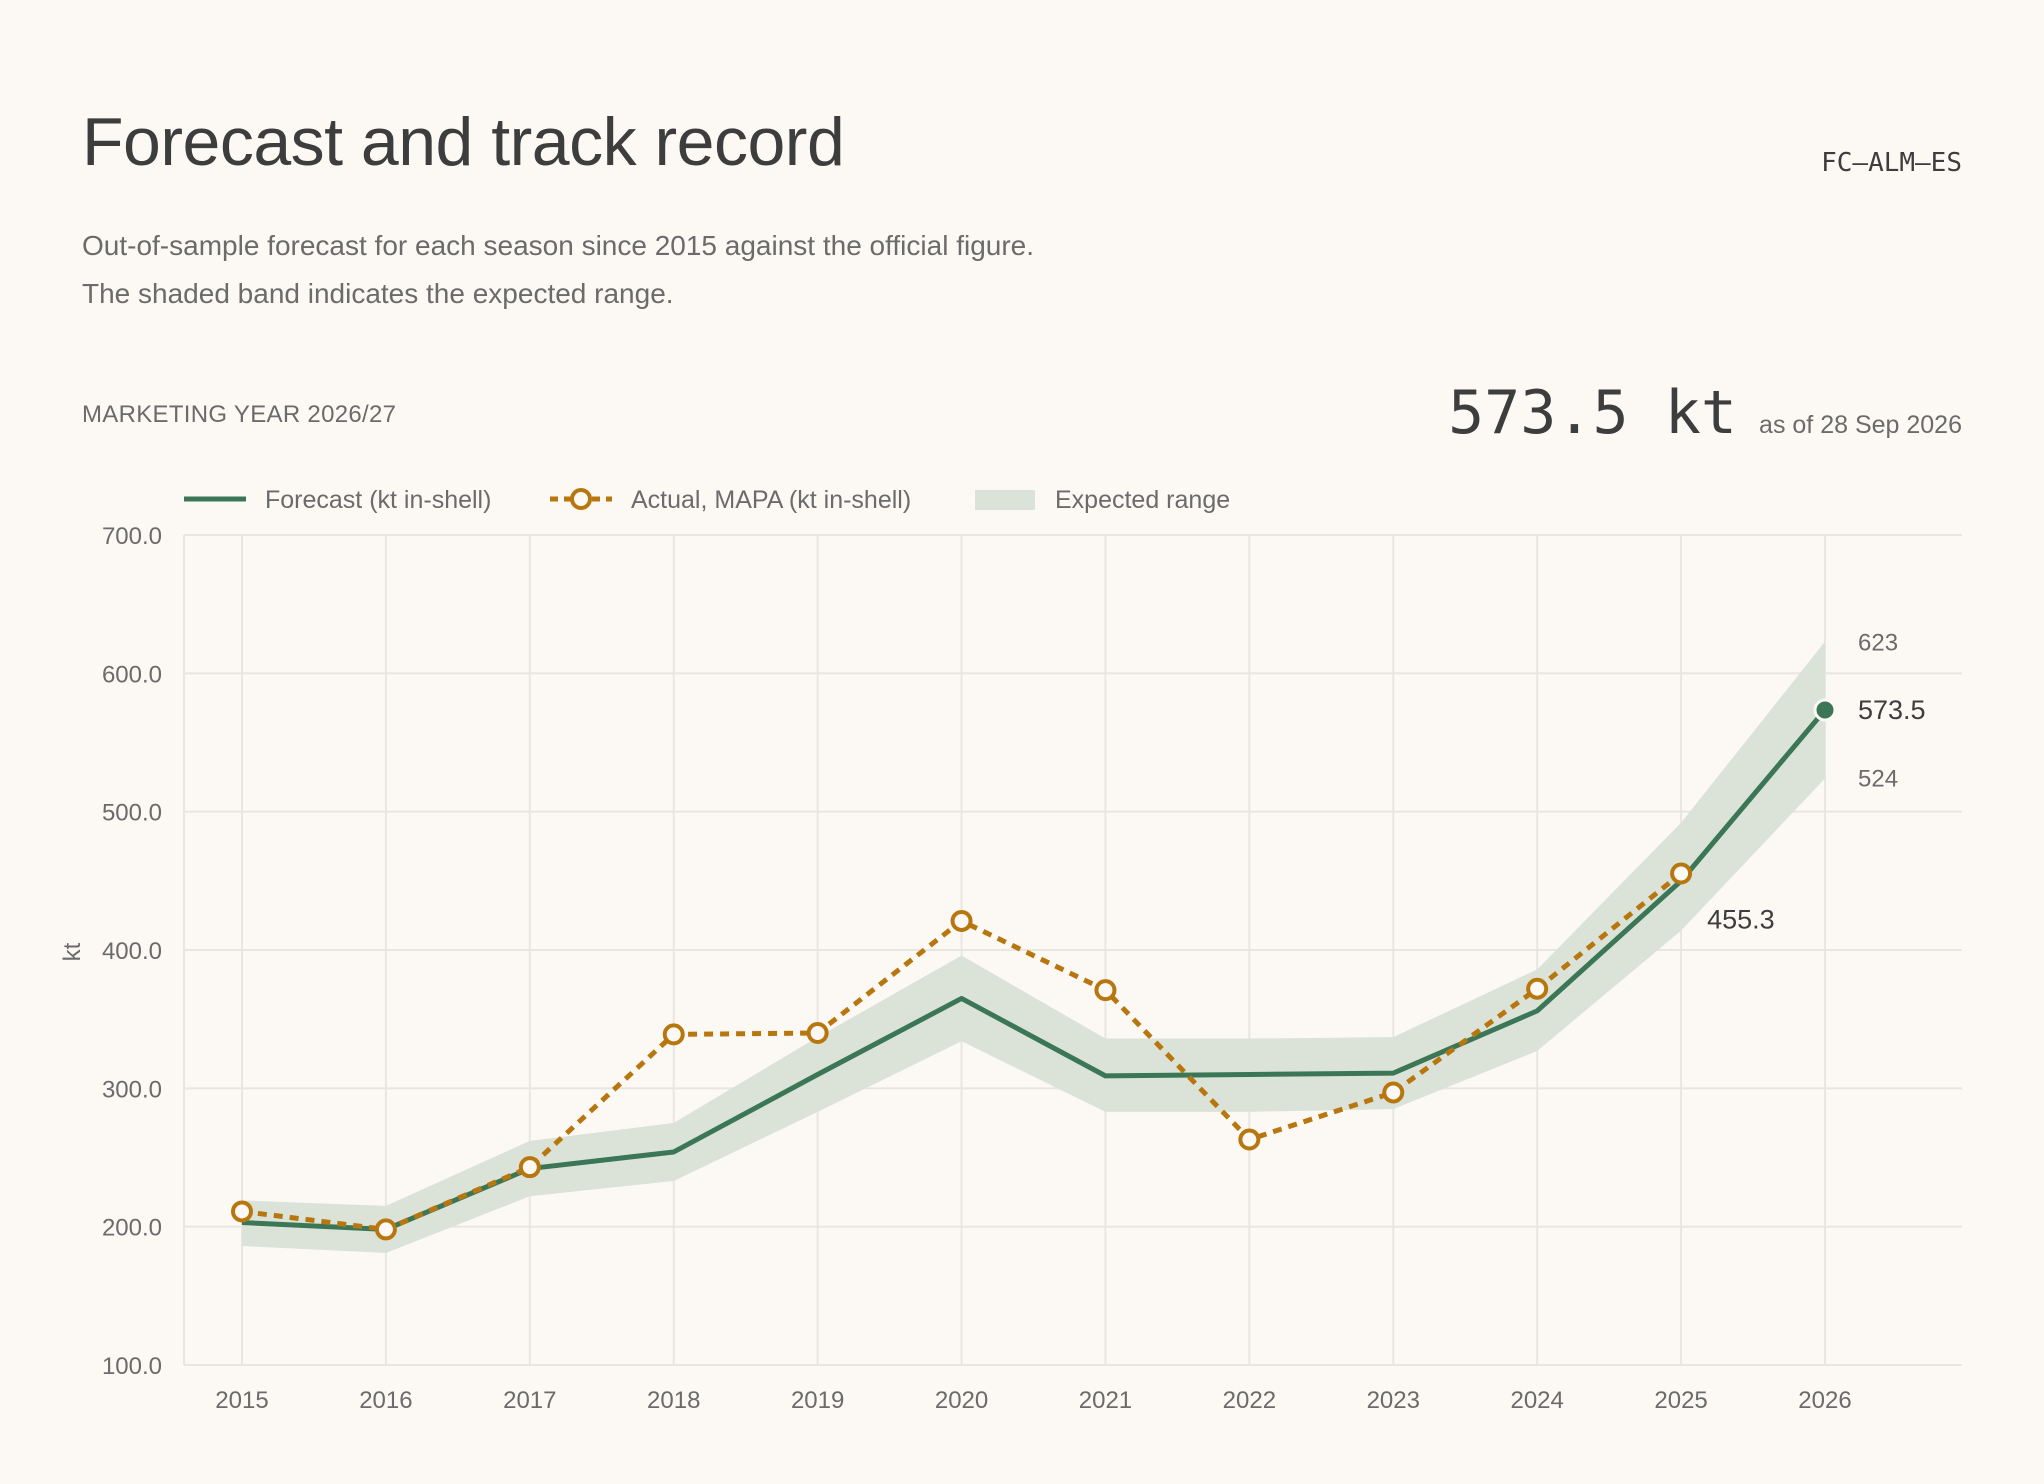  What do you see at coordinates (1860, 425) in the screenshot?
I see `headline-asof: as of 28 Sep 2026` at bounding box center [1860, 425].